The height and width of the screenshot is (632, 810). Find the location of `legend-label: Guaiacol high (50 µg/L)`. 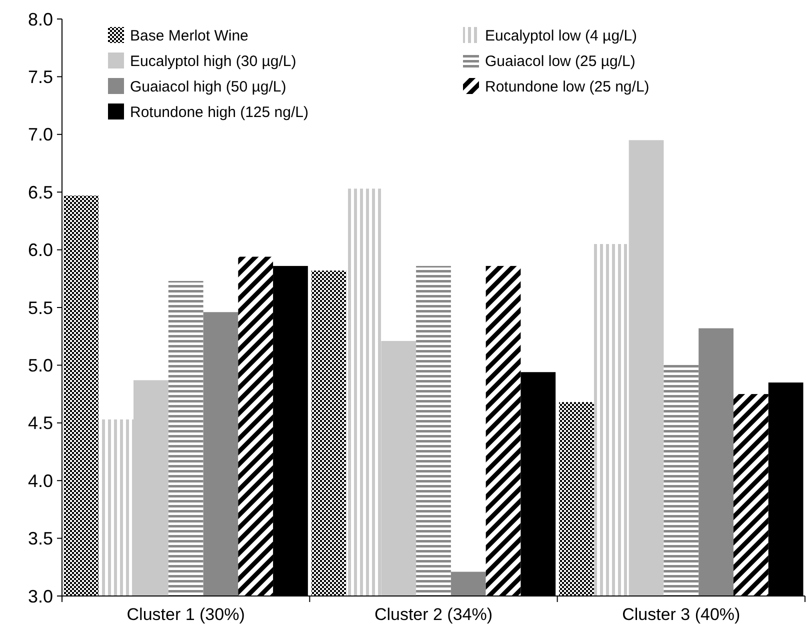

legend-label: Guaiacol high (50 µg/L) is located at coordinates (208, 87).